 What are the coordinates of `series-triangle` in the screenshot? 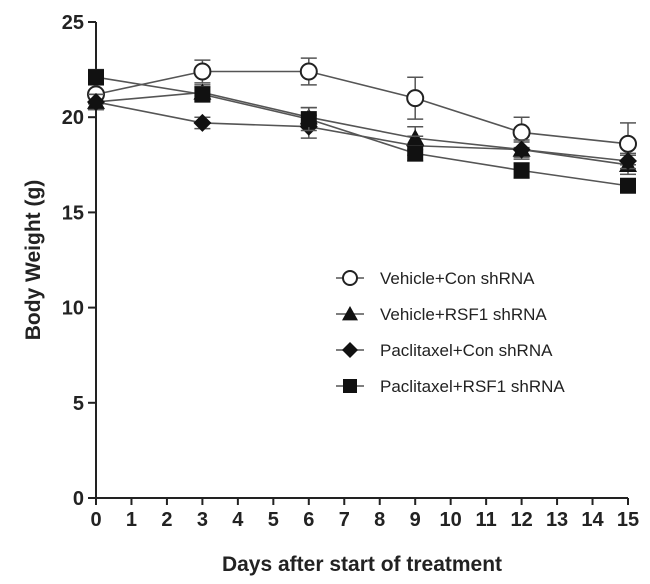 It's located at (362, 129).